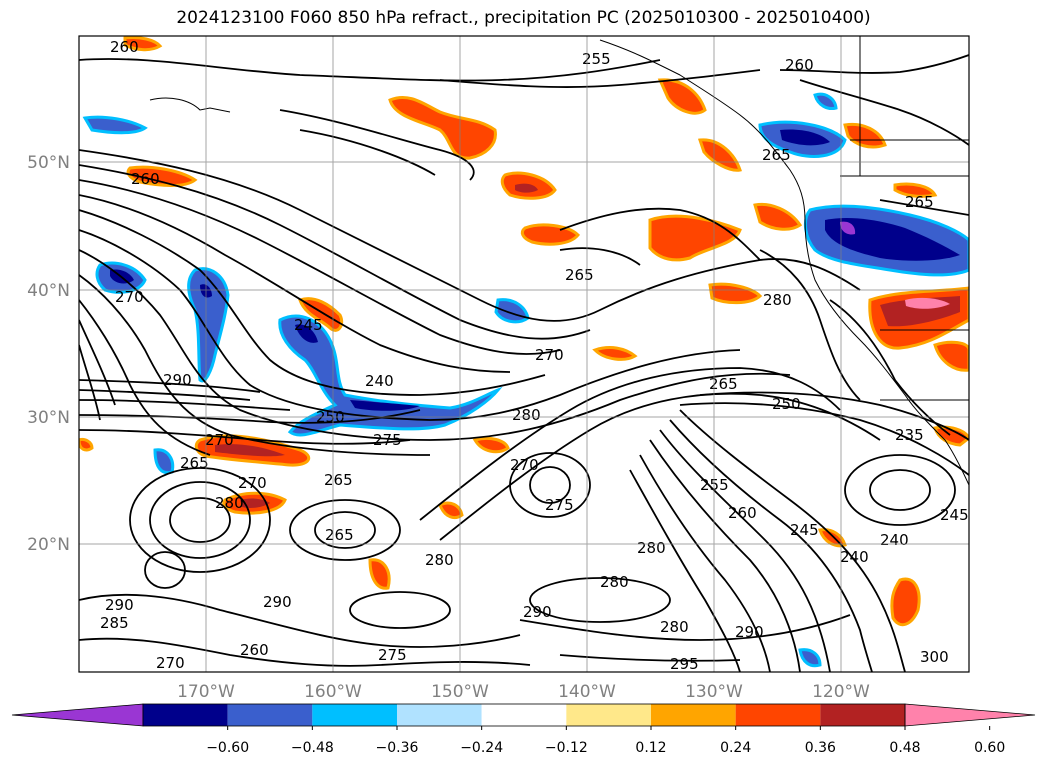 This screenshot has width=1047, height=765. I want to click on colorbar-tick-label: 0.24, so click(735, 748).